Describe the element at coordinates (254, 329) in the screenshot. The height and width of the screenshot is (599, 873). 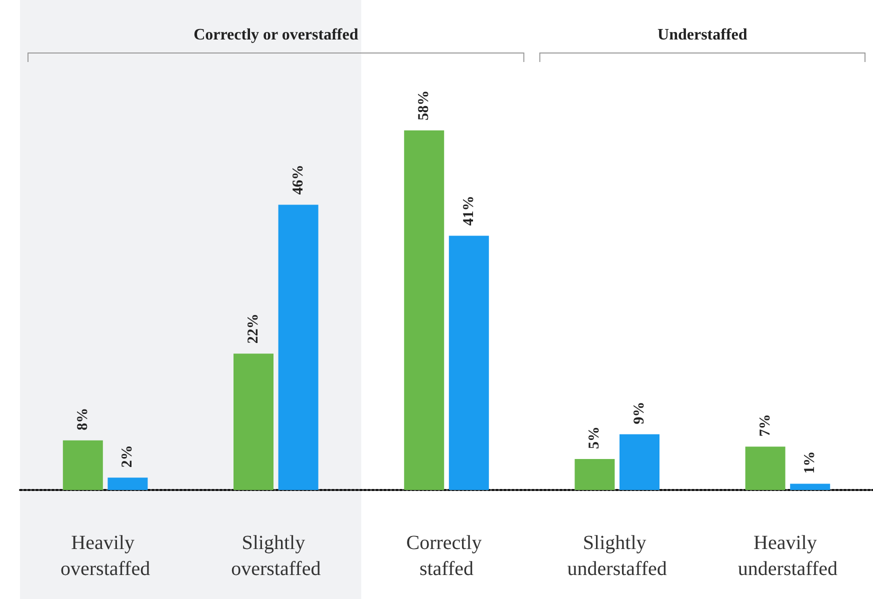
I see `data-label: 22%` at that location.